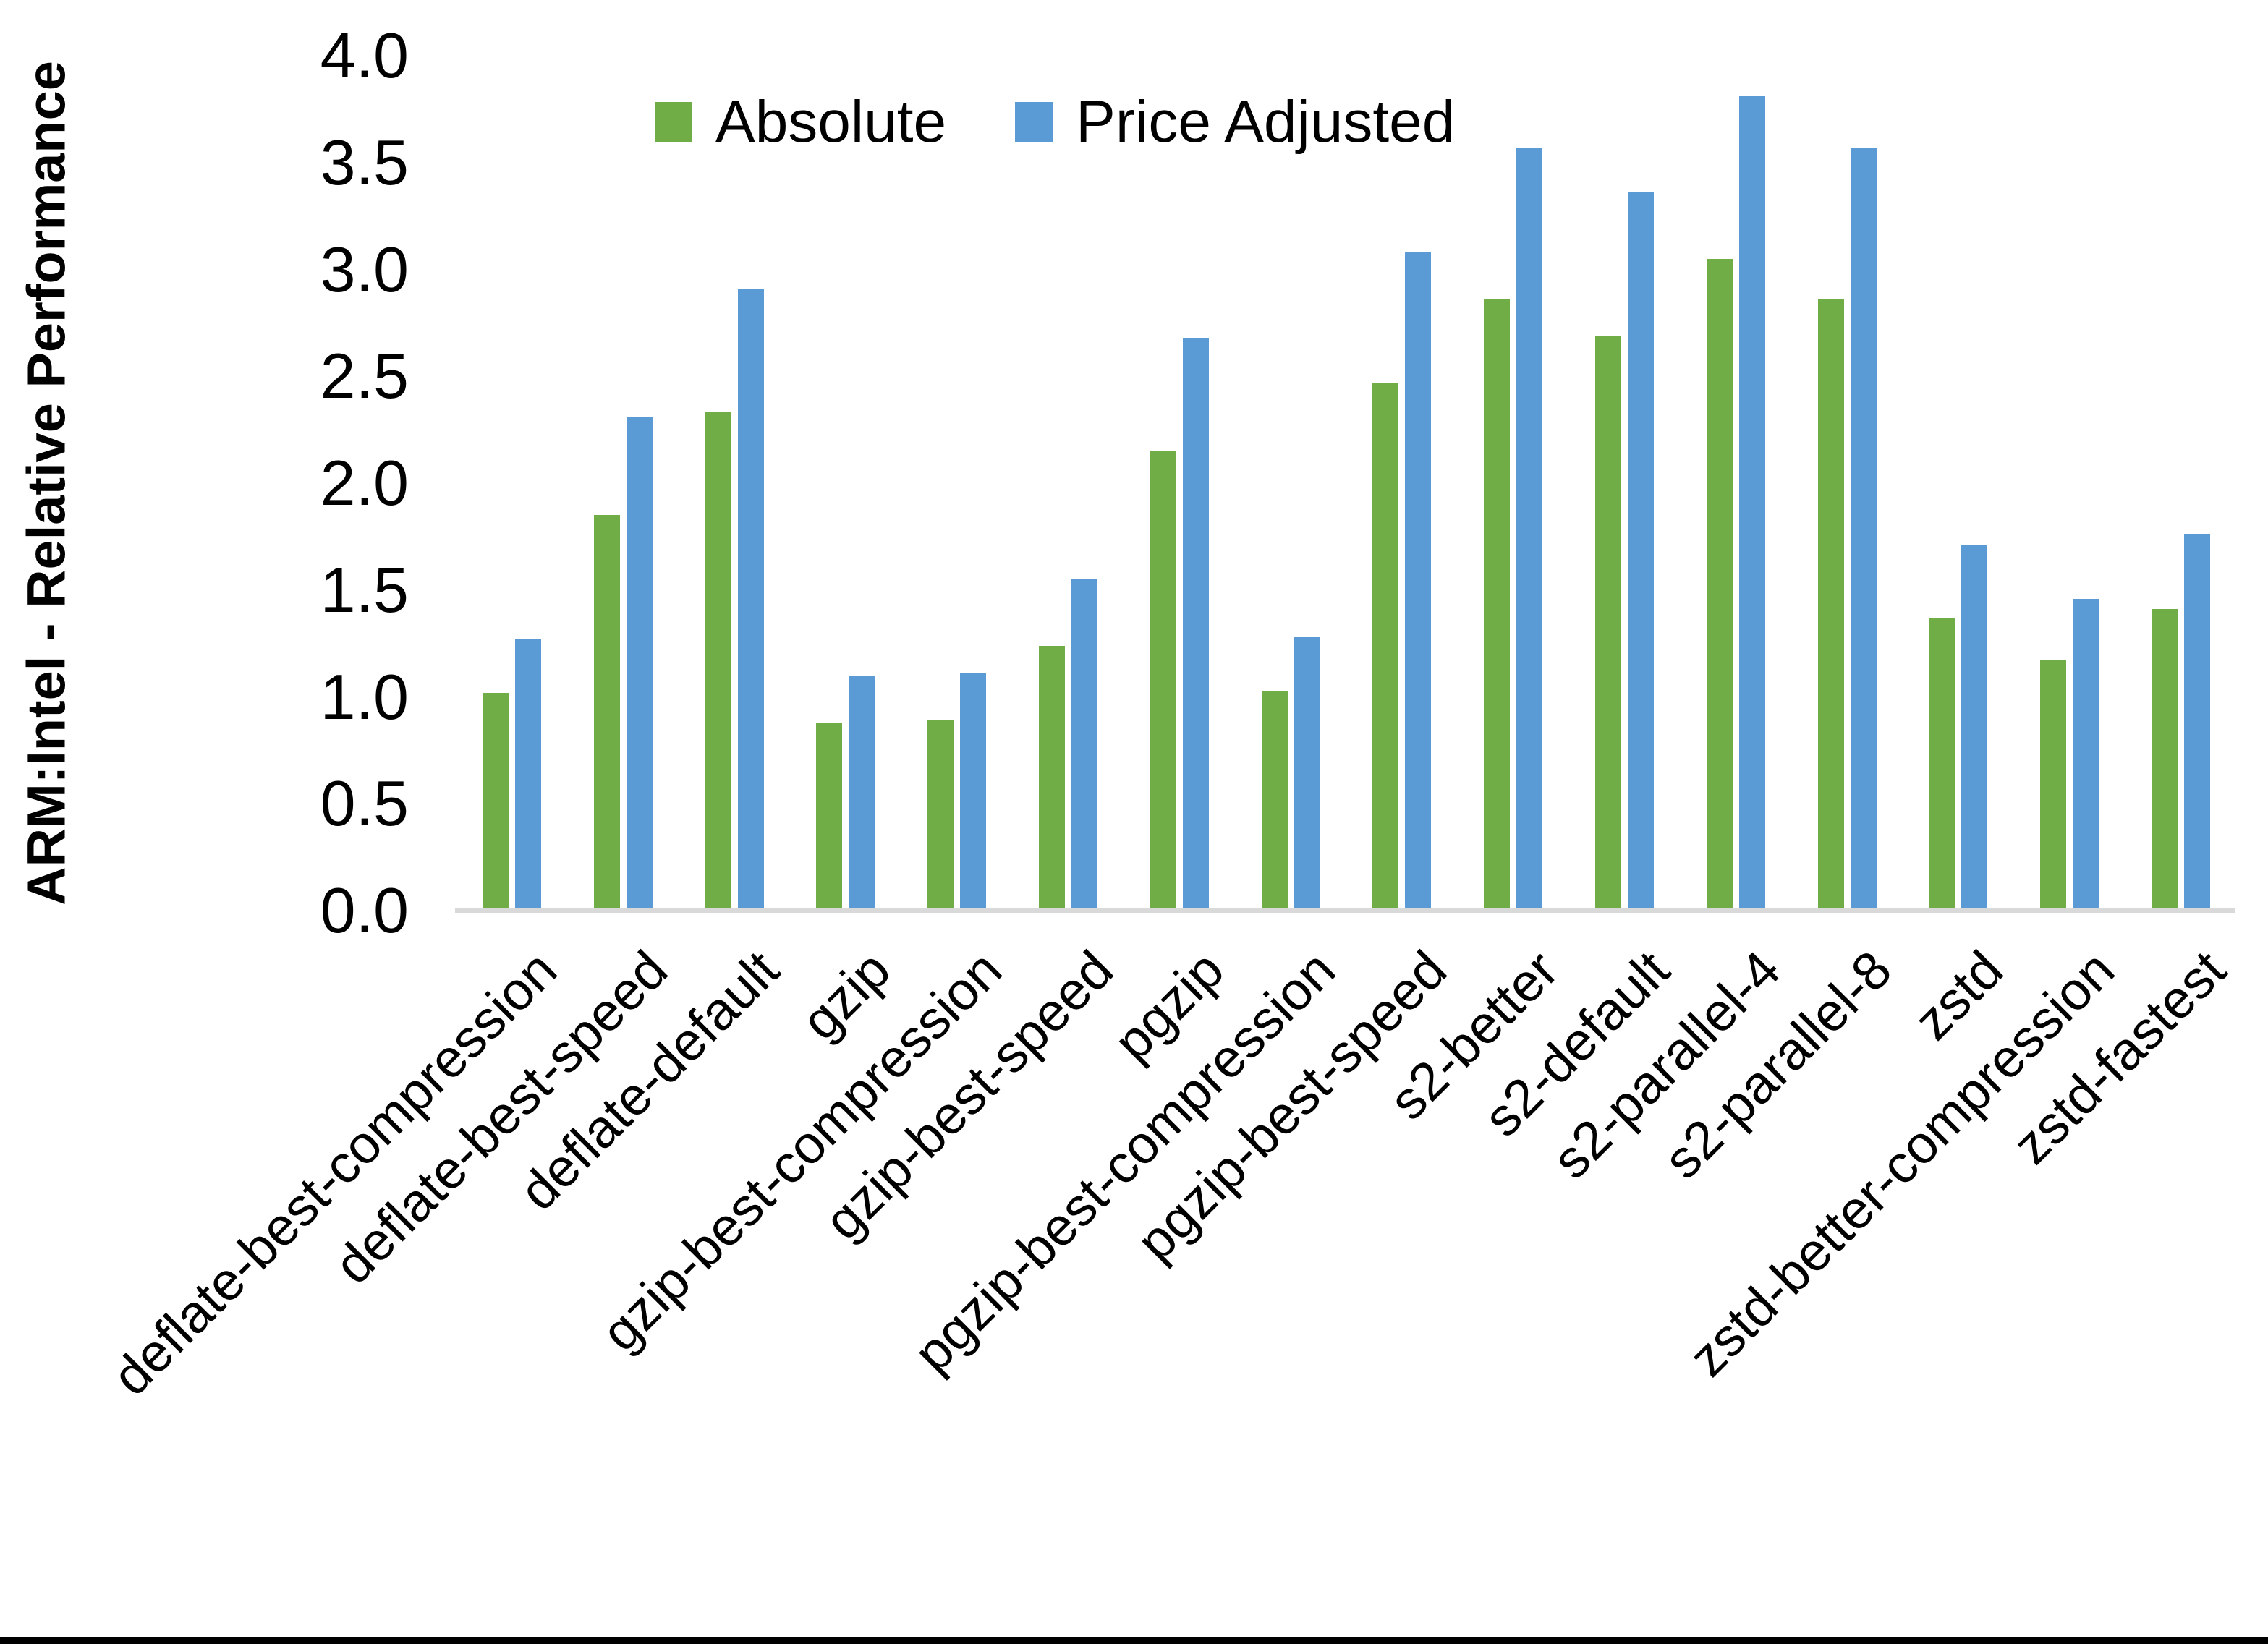  What do you see at coordinates (640, 664) in the screenshot?
I see `bar-price-adjusted-deflate-best-speed` at bounding box center [640, 664].